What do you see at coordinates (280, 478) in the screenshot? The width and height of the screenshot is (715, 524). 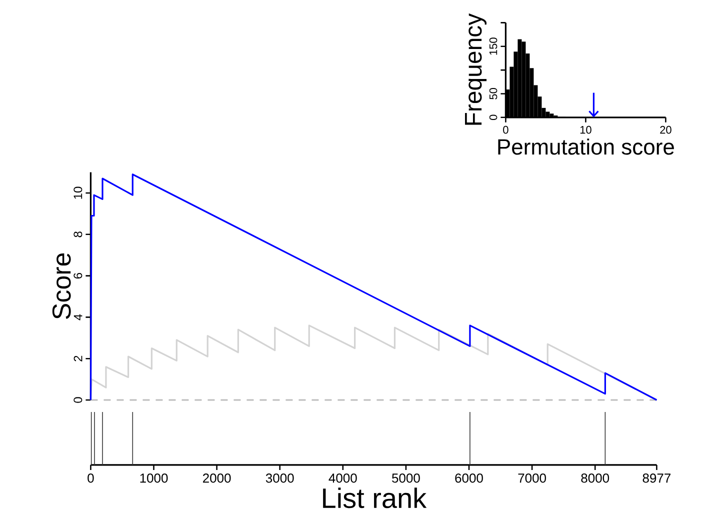 I see `x-tick-label: 3000` at bounding box center [280, 478].